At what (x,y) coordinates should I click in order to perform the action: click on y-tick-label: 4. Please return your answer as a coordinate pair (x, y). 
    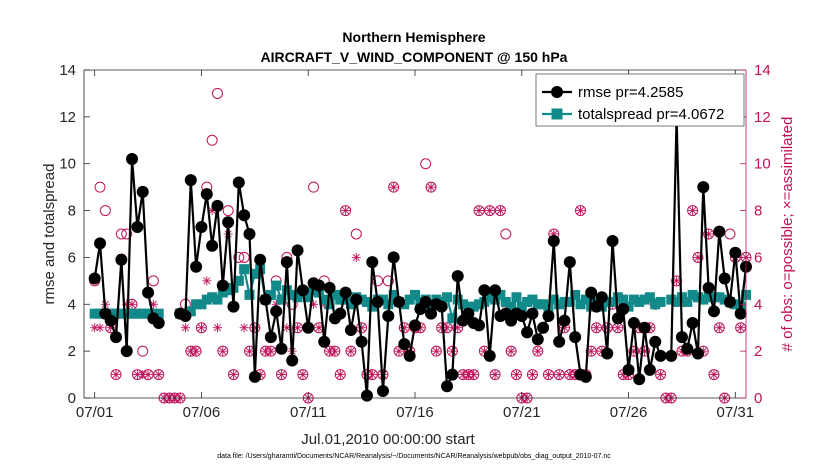
    Looking at the image, I should click on (72, 304).